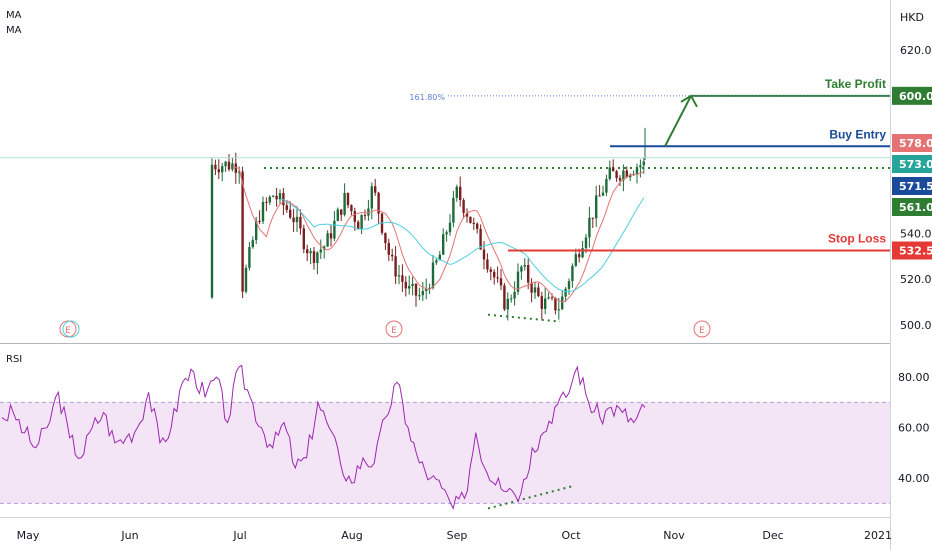  I want to click on dividend-marker, so click(71, 329).